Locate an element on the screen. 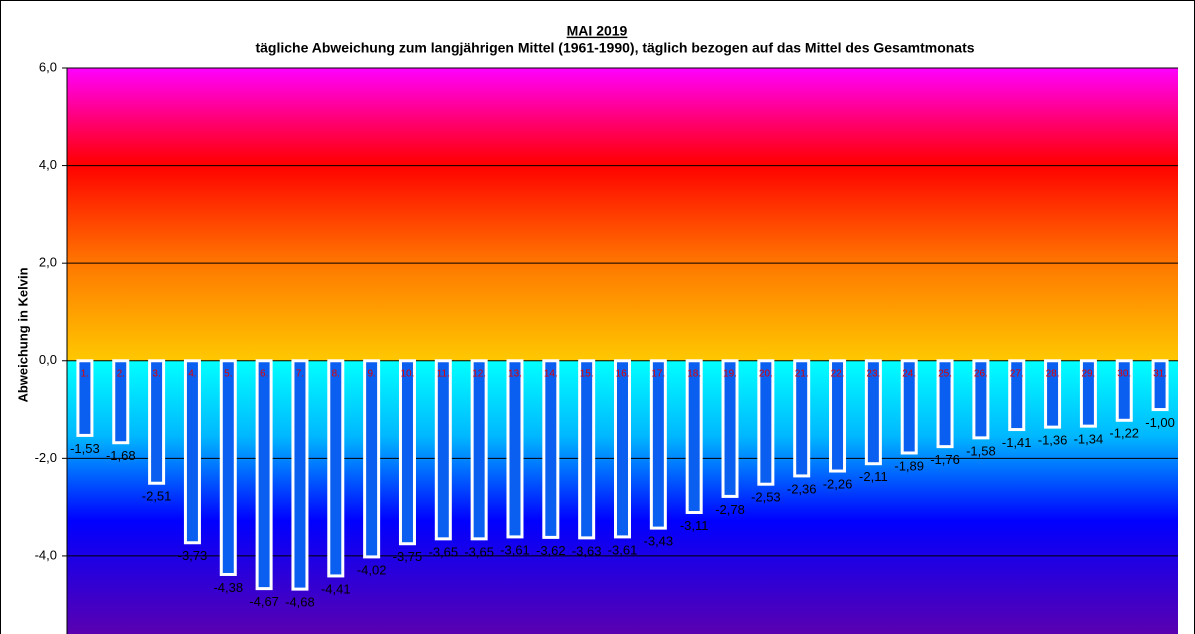 Image resolution: width=1195 pixels, height=634 pixels. x-tick-label: 11. is located at coordinates (443, 373).